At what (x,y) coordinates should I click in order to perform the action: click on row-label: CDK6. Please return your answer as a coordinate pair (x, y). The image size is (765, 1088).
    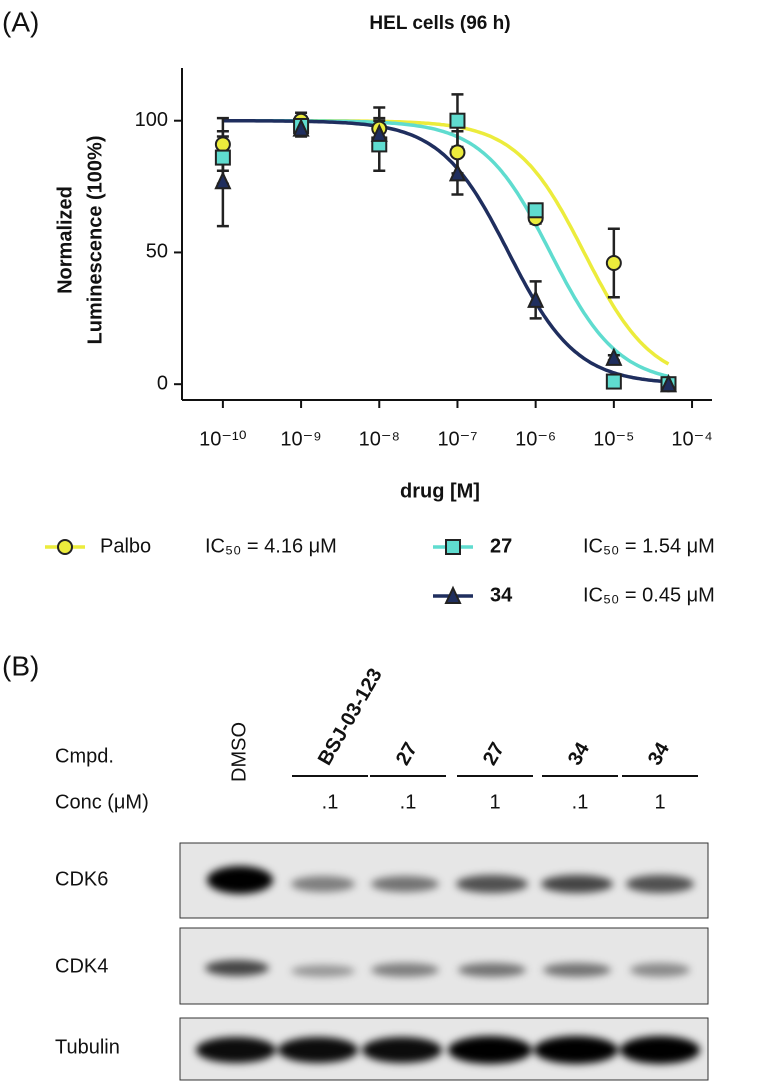
    Looking at the image, I should click on (81, 879).